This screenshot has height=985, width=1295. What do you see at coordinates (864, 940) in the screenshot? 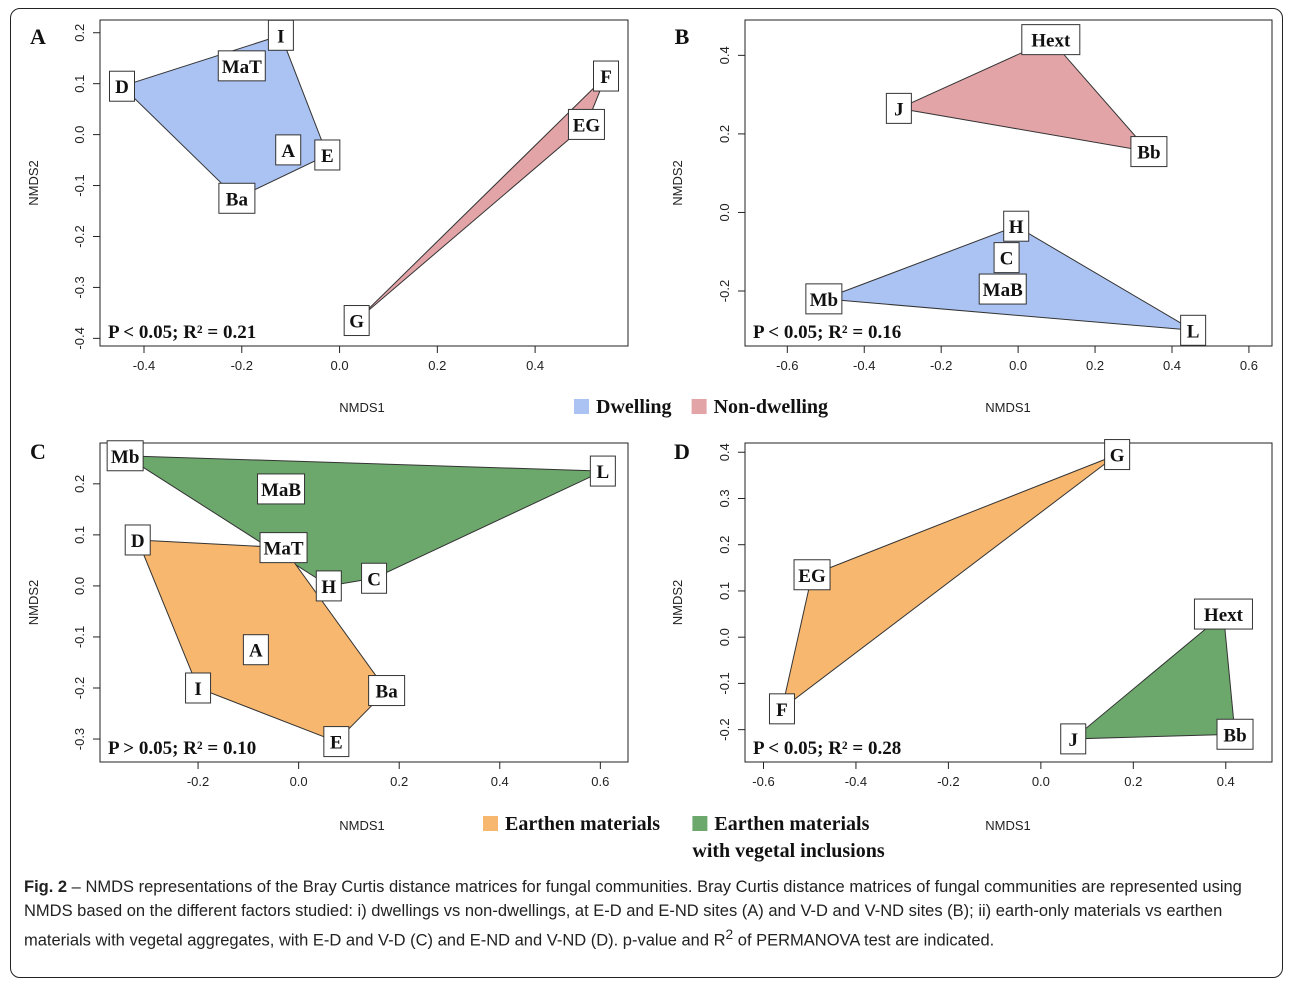
I see `caption-text-end: of PERMANOVA test are indicated.` at bounding box center [864, 940].